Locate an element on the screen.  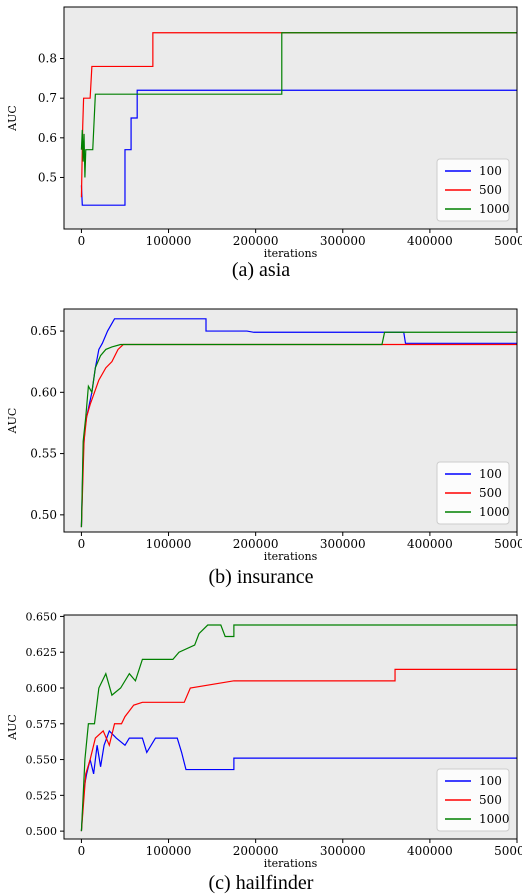
y-tick-label: 0.525 is located at coordinates (42, 795).